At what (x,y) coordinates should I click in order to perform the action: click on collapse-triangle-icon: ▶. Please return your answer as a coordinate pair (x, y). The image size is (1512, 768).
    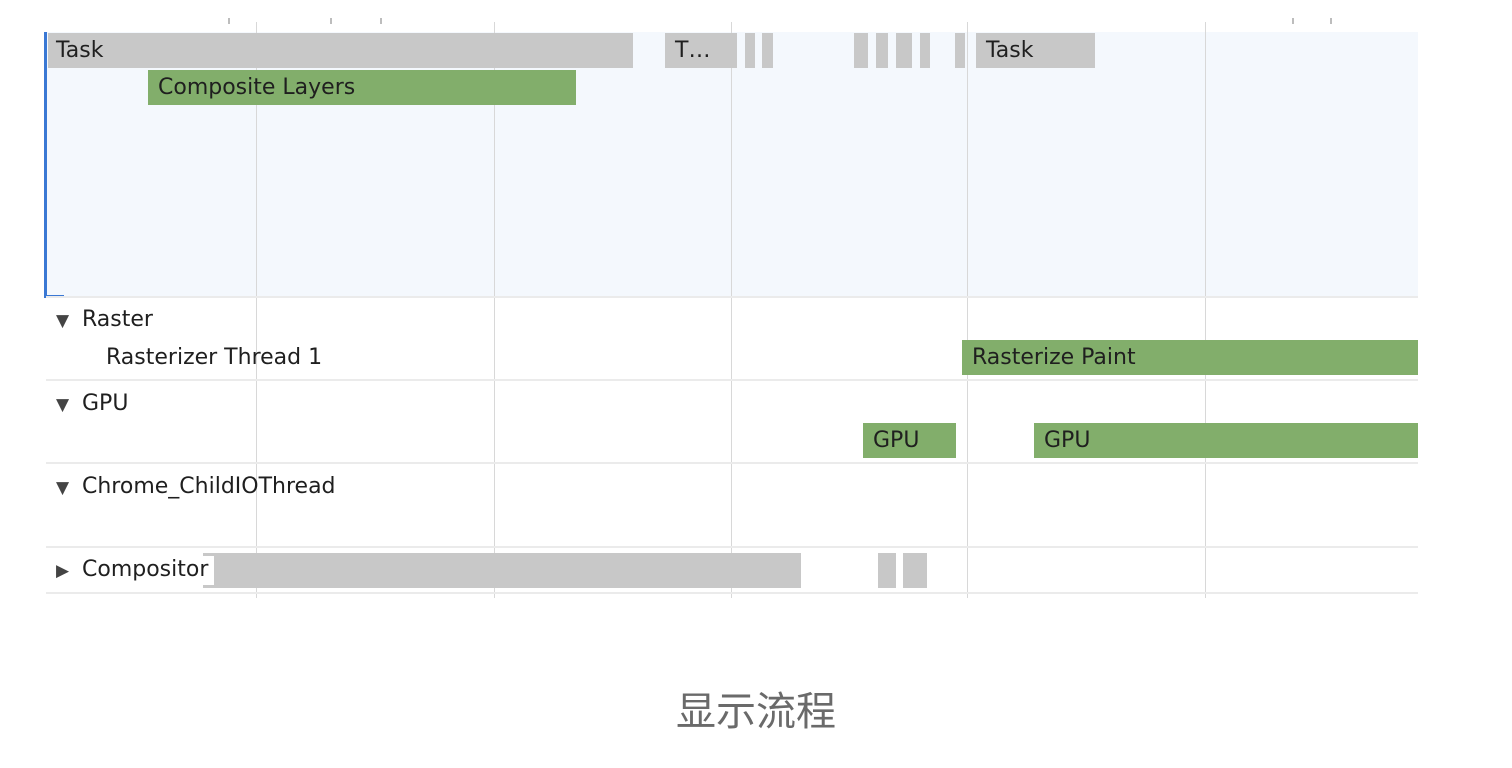
    Looking at the image, I should click on (69, 571).